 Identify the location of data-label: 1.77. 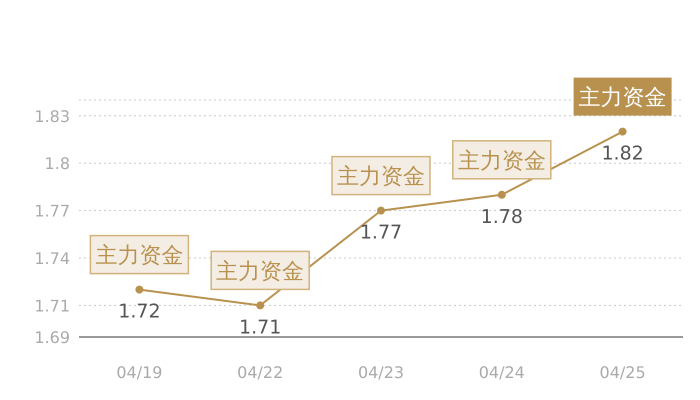
(381, 233).